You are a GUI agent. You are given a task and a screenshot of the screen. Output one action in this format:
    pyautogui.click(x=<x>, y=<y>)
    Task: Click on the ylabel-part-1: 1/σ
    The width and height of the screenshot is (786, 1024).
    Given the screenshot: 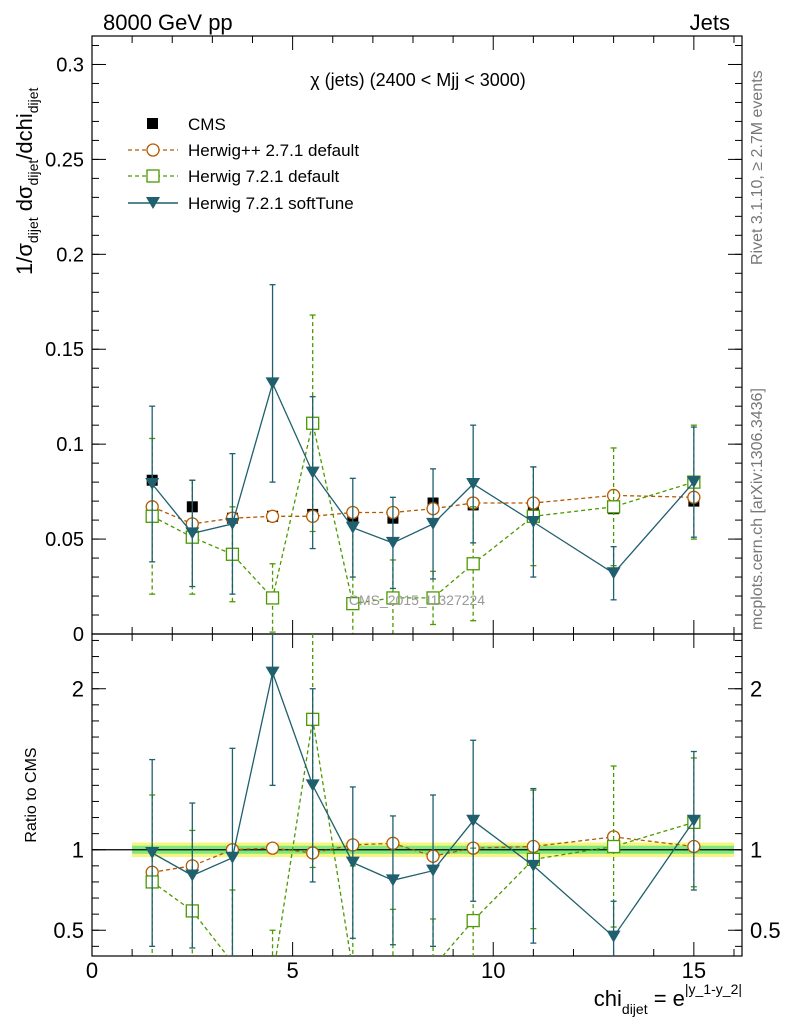 What is the action you would take?
    pyautogui.click(x=24, y=259)
    